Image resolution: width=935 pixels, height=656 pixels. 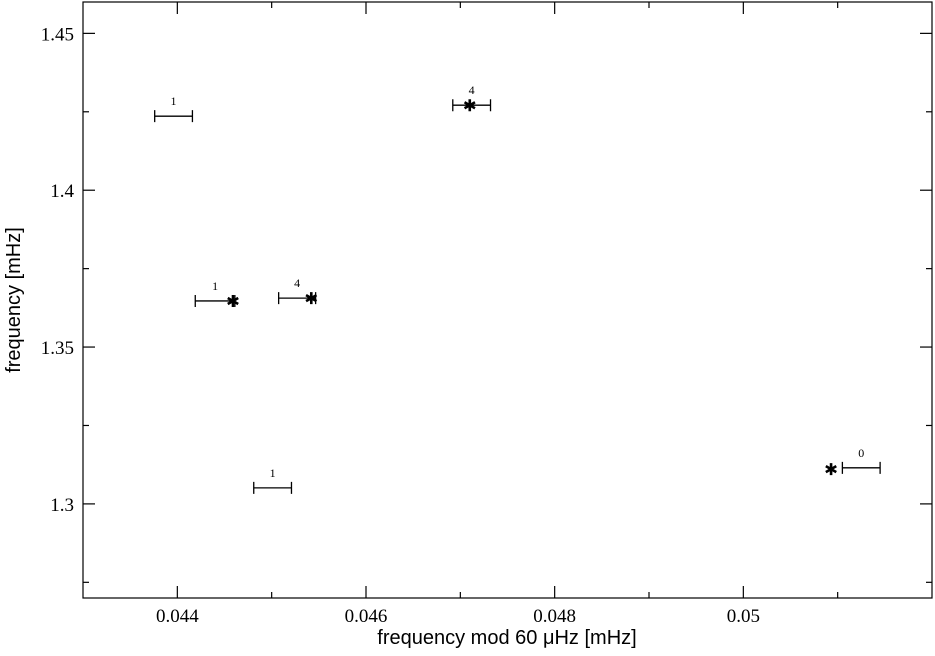 I want to click on x-tick-label: 0.046, so click(x=366, y=616).